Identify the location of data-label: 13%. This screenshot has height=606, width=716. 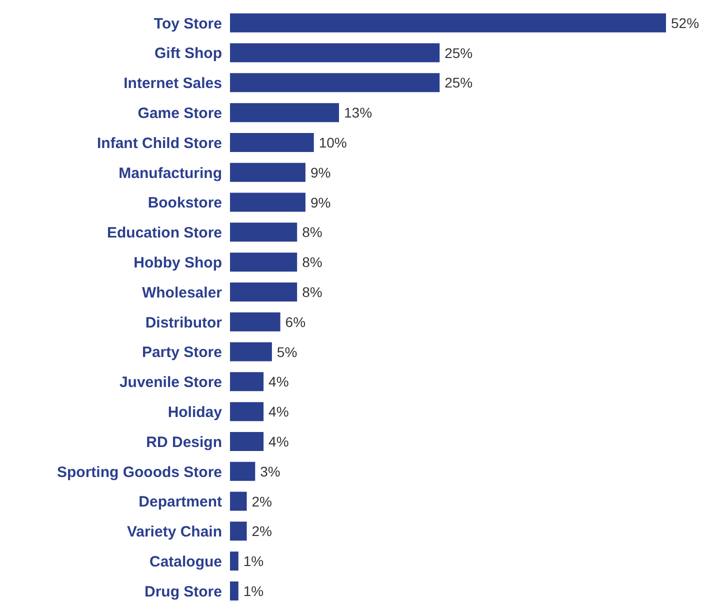
(358, 112).